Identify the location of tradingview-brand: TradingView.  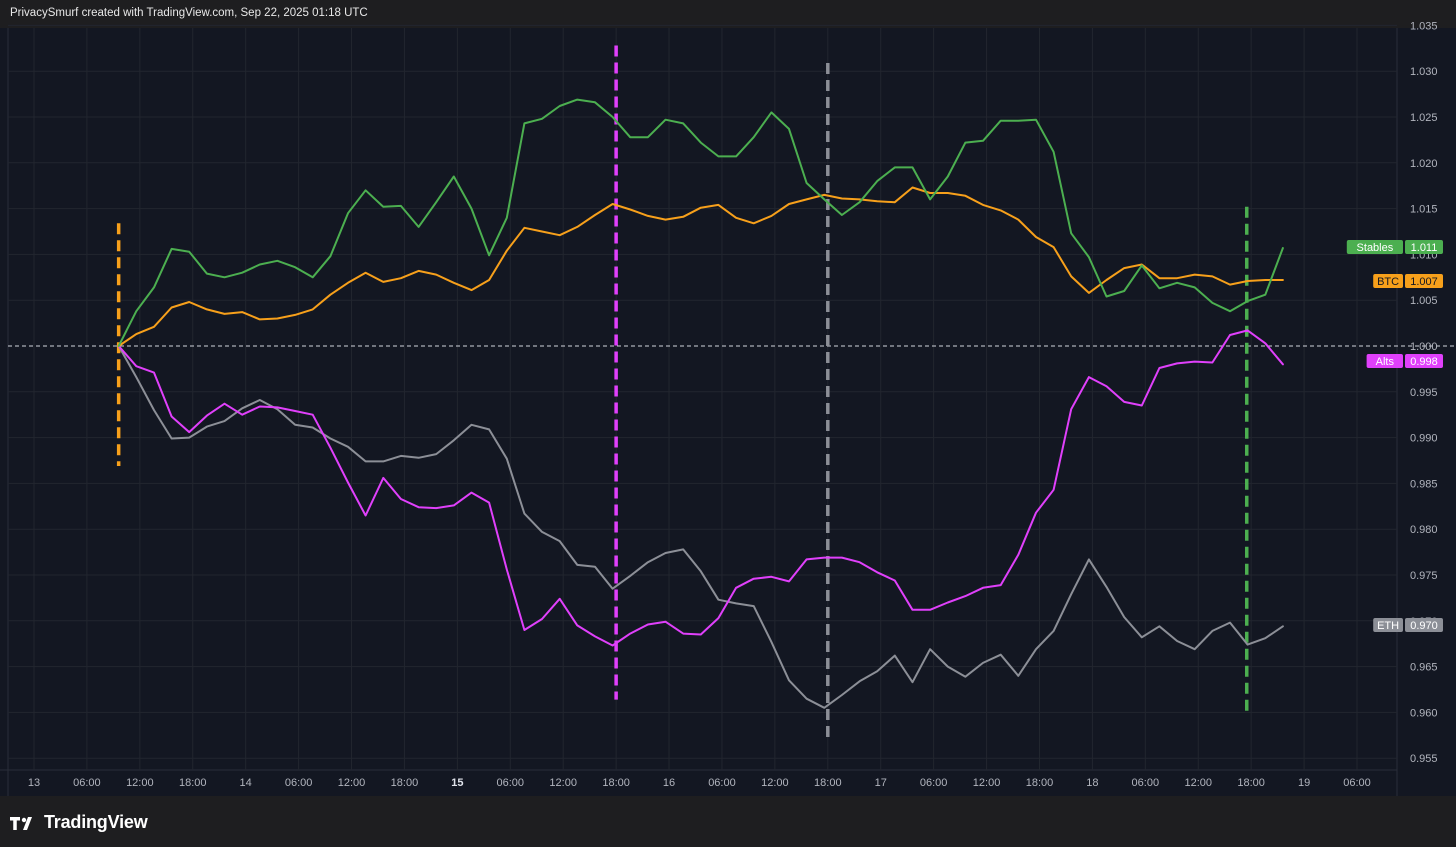
(79, 822).